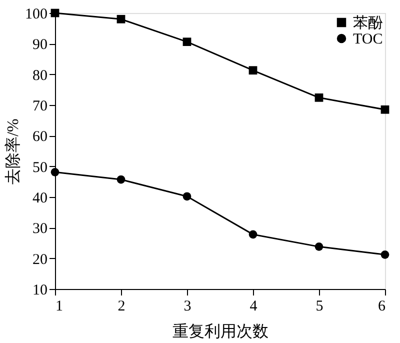 The width and height of the screenshot is (400, 343). Describe the element at coordinates (13, 151) in the screenshot. I see `y-axis-title: 去除率/%` at that location.